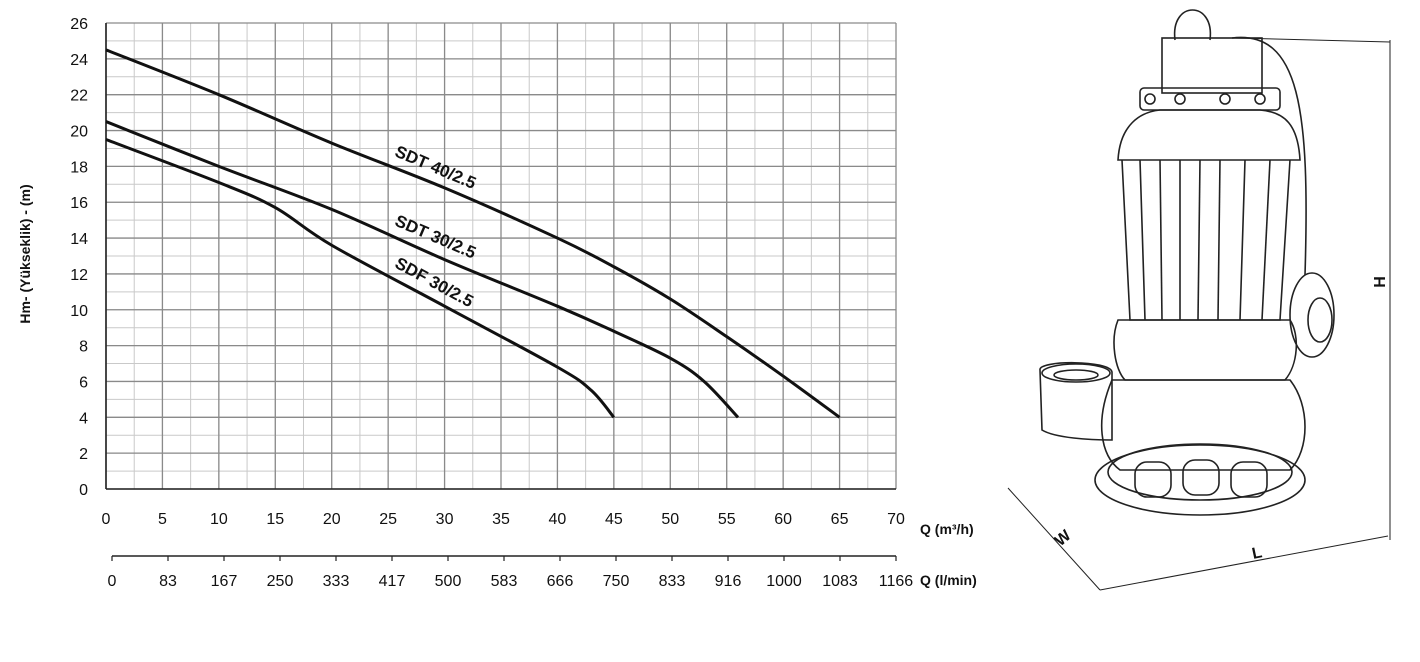 The image size is (1420, 662). Describe the element at coordinates (672, 581) in the screenshot. I see `secondary-x-tick-label: 833` at that location.